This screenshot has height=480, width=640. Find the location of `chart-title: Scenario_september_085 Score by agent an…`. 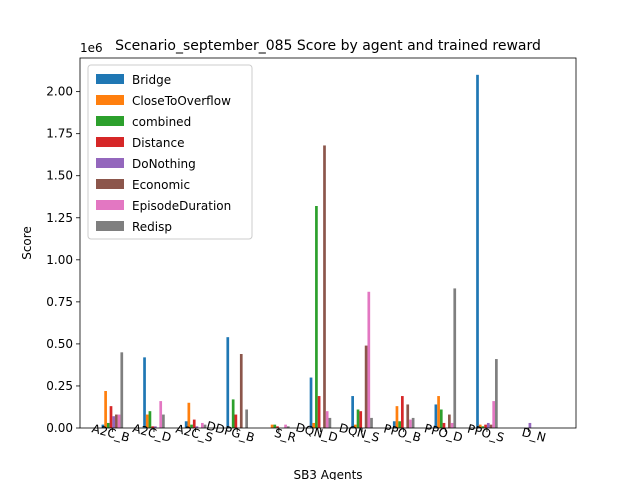

chart-title: Scenario_september_085 Score by agent an… is located at coordinates (328, 46).